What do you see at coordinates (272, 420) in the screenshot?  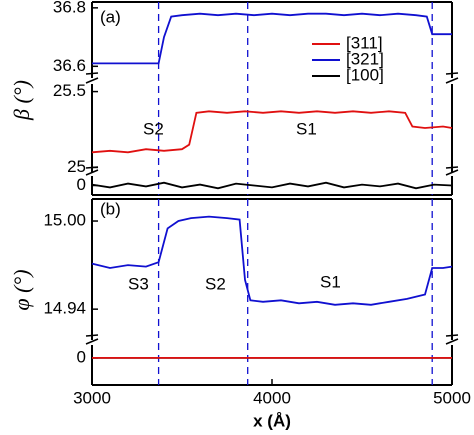 I see `x-axis-label: x (Å)` at bounding box center [272, 420].